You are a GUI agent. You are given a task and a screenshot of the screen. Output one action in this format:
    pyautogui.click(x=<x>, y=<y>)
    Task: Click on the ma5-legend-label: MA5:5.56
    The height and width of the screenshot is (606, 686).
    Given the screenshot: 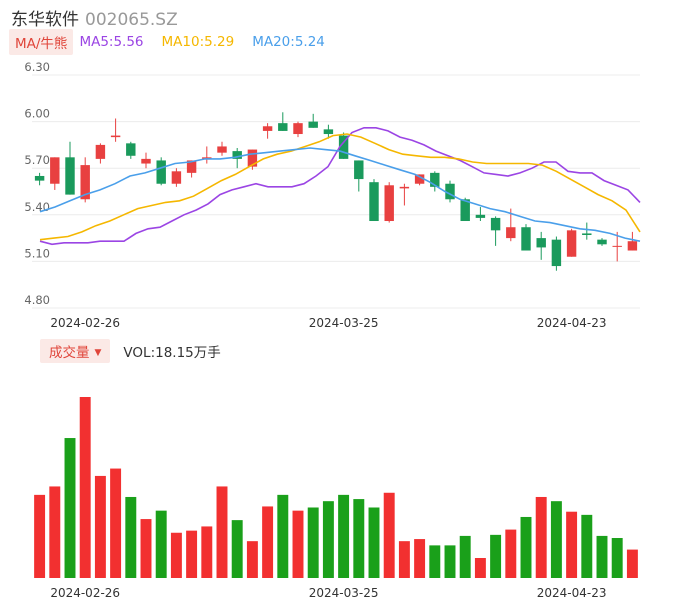 What is the action you would take?
    pyautogui.click(x=111, y=42)
    